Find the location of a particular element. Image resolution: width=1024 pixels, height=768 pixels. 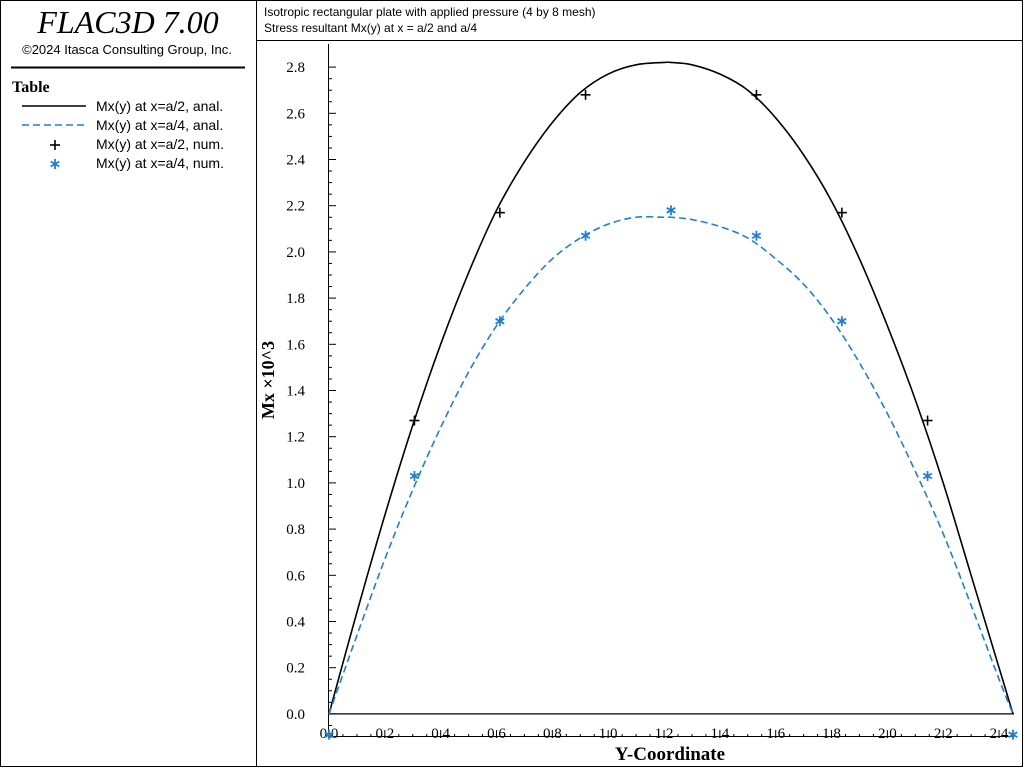

y-tick-label: 0.6 is located at coordinates (295, 576).